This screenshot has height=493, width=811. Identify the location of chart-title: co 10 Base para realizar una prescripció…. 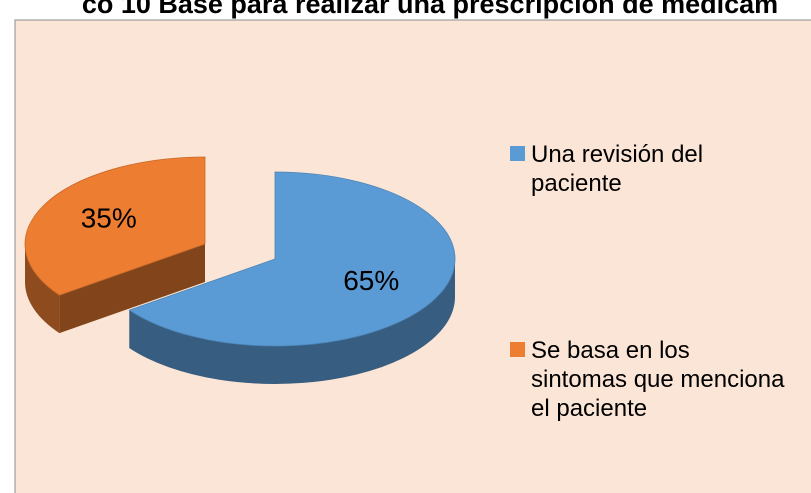
(430, 9).